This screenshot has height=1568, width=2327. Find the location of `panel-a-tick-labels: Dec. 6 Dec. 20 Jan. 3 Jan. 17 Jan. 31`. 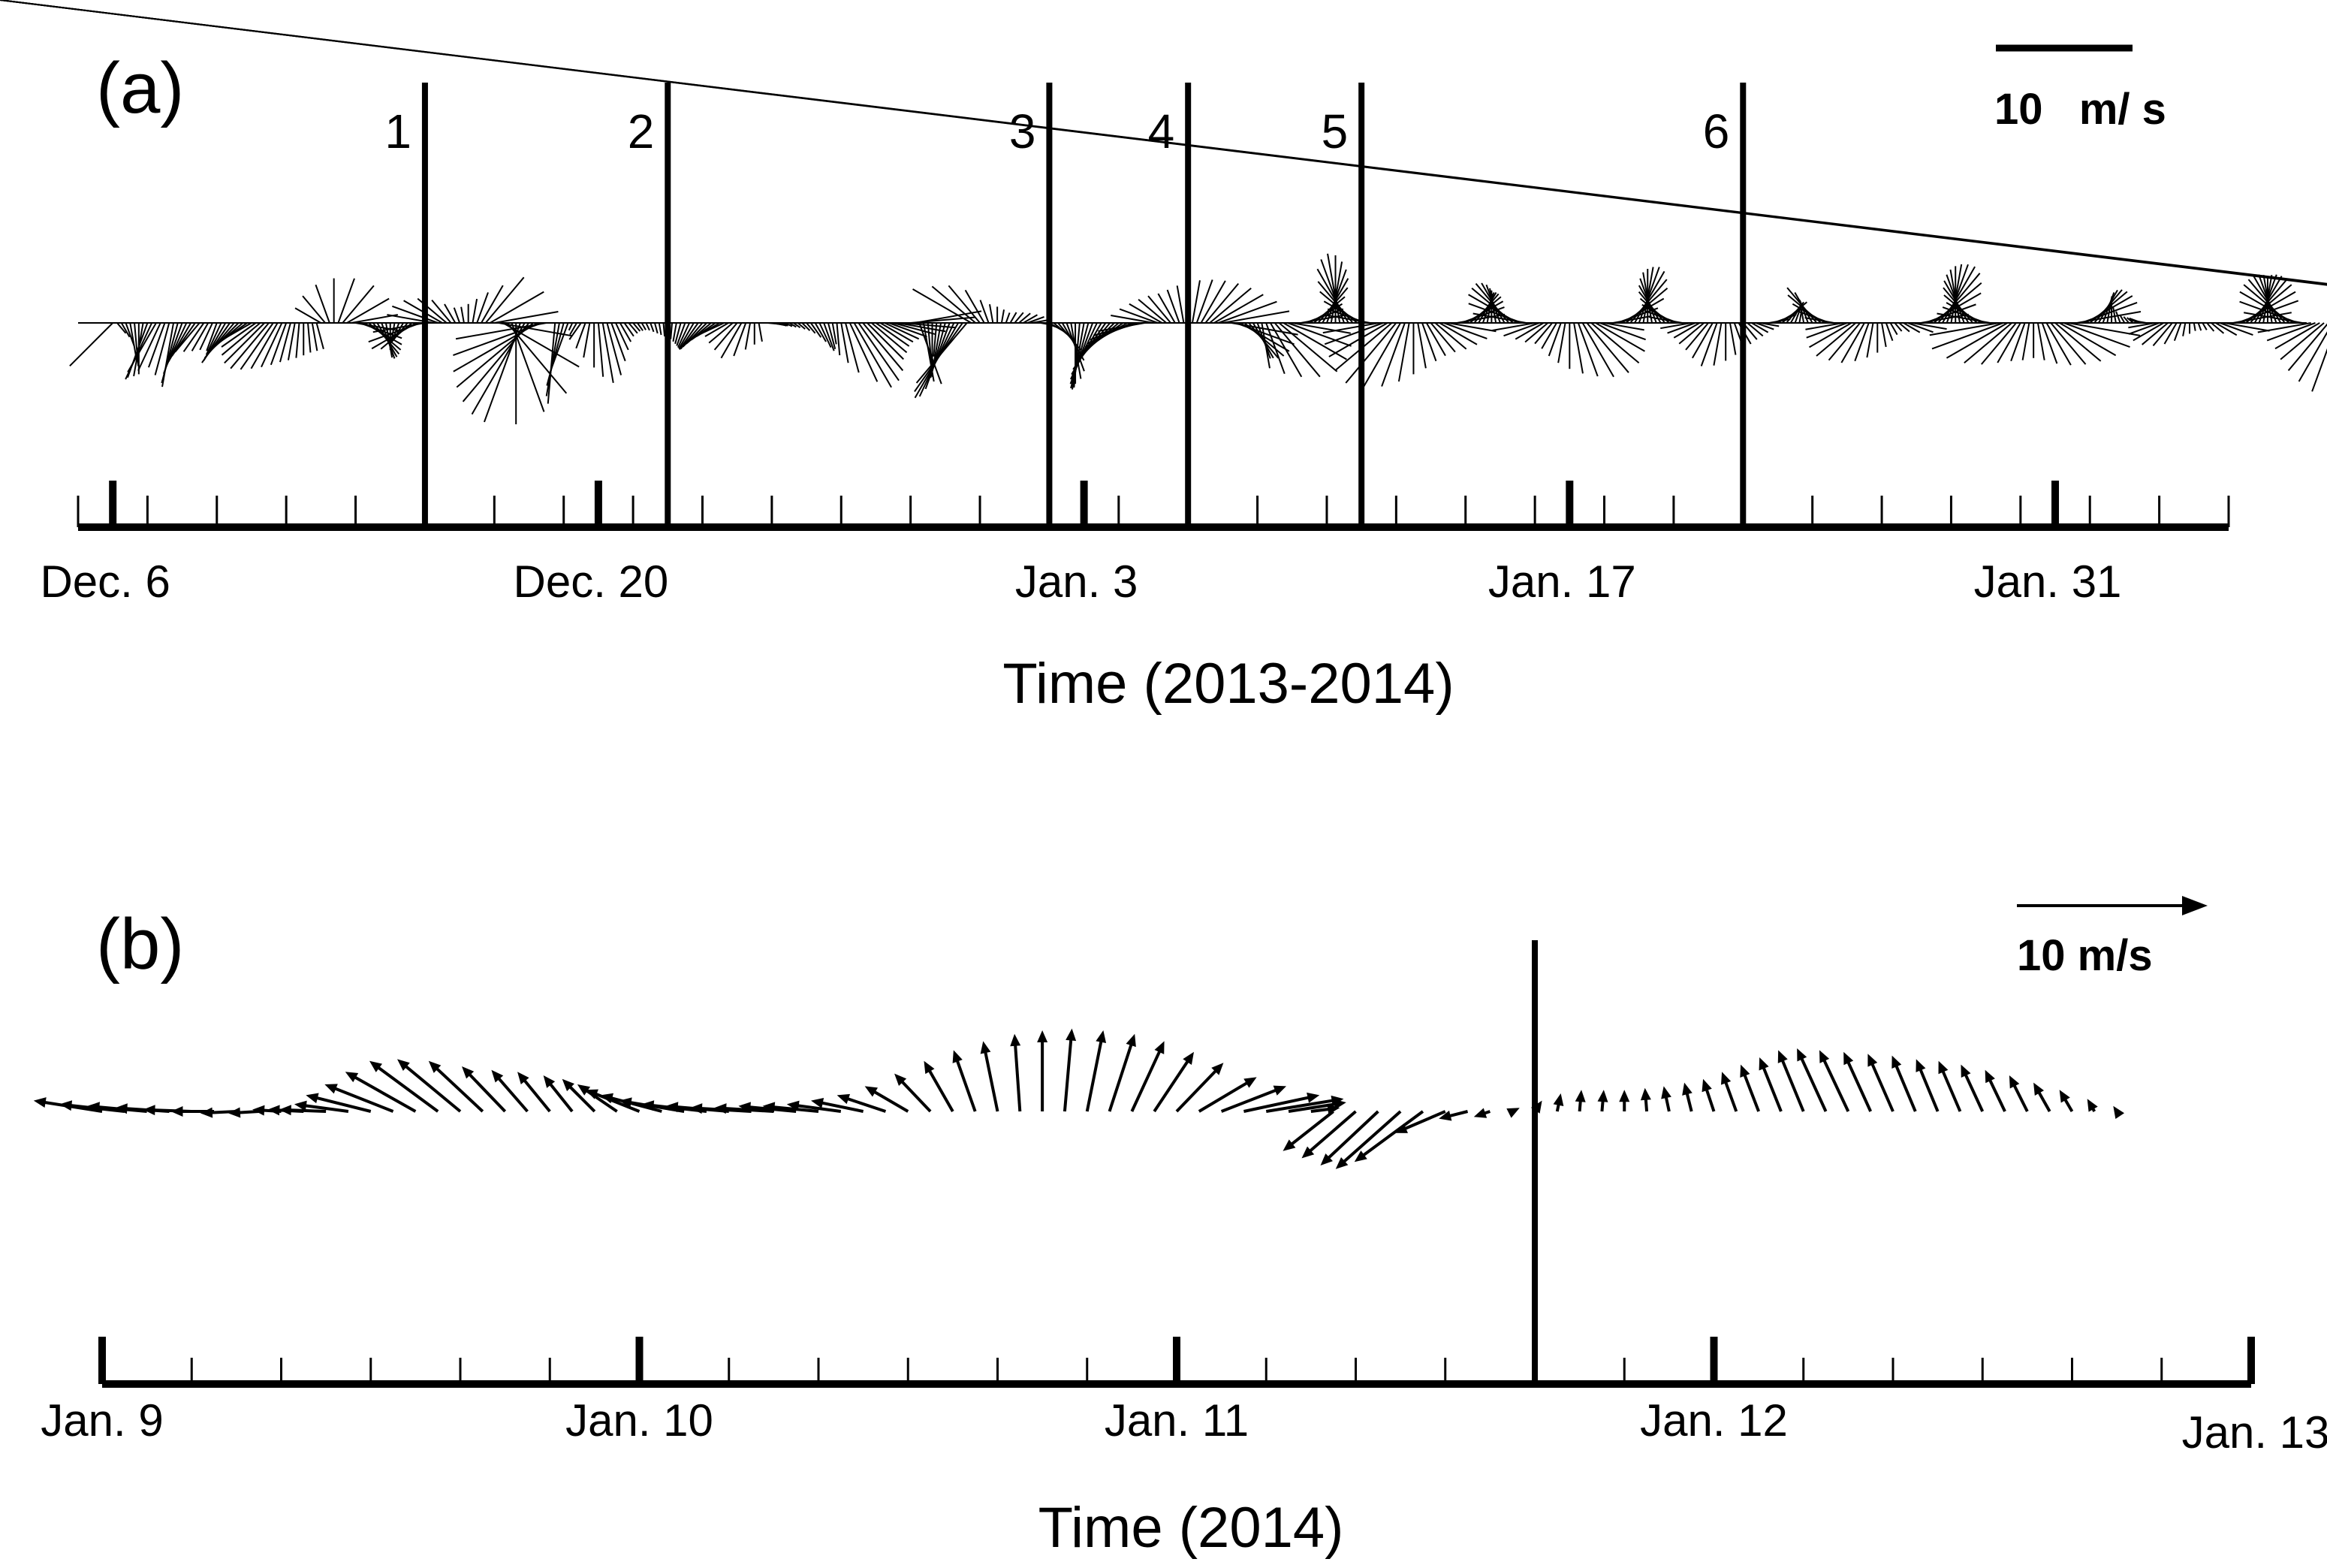

panel-a-tick-labels: Dec. 6 Dec. 20 Jan. 3 Jan. 17 Jan. 31 is located at coordinates (1080, 581).